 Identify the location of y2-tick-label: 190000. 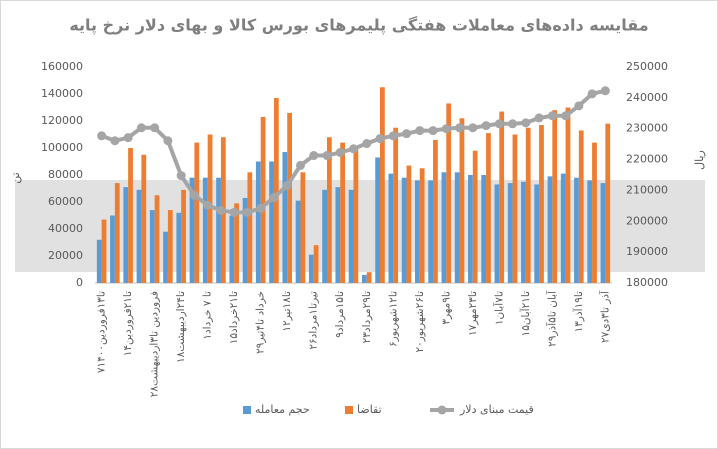
(647, 251).